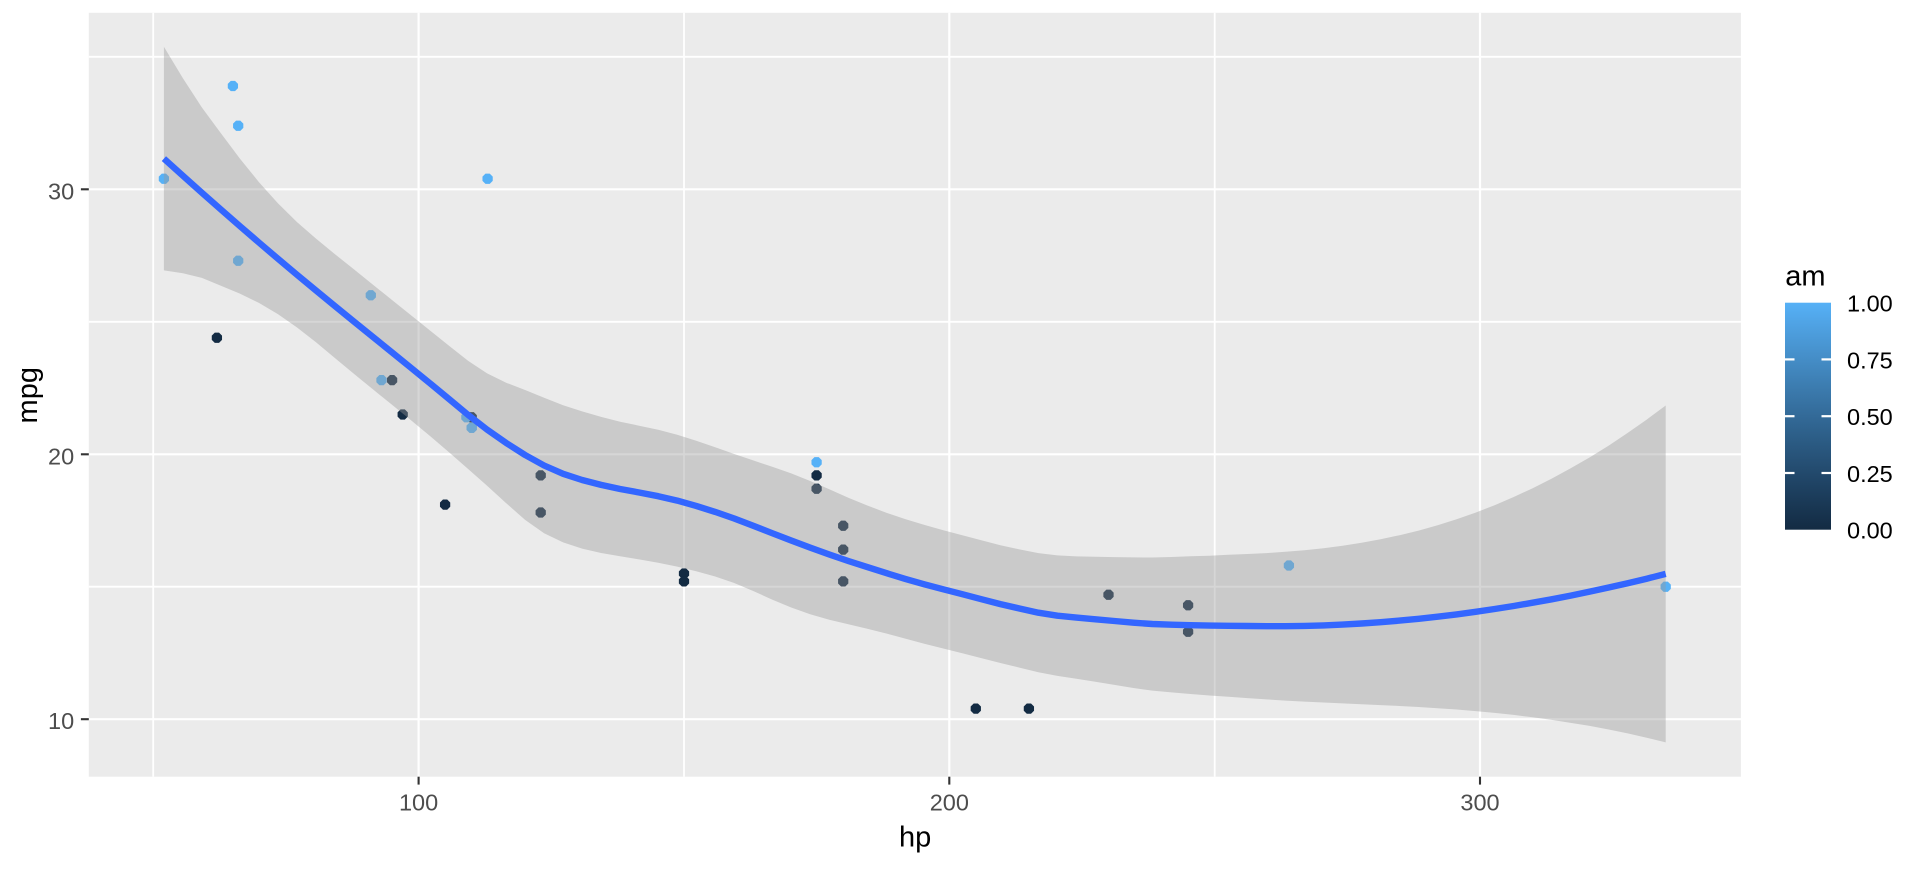  I want to click on svg-text: 100, so click(418, 803).